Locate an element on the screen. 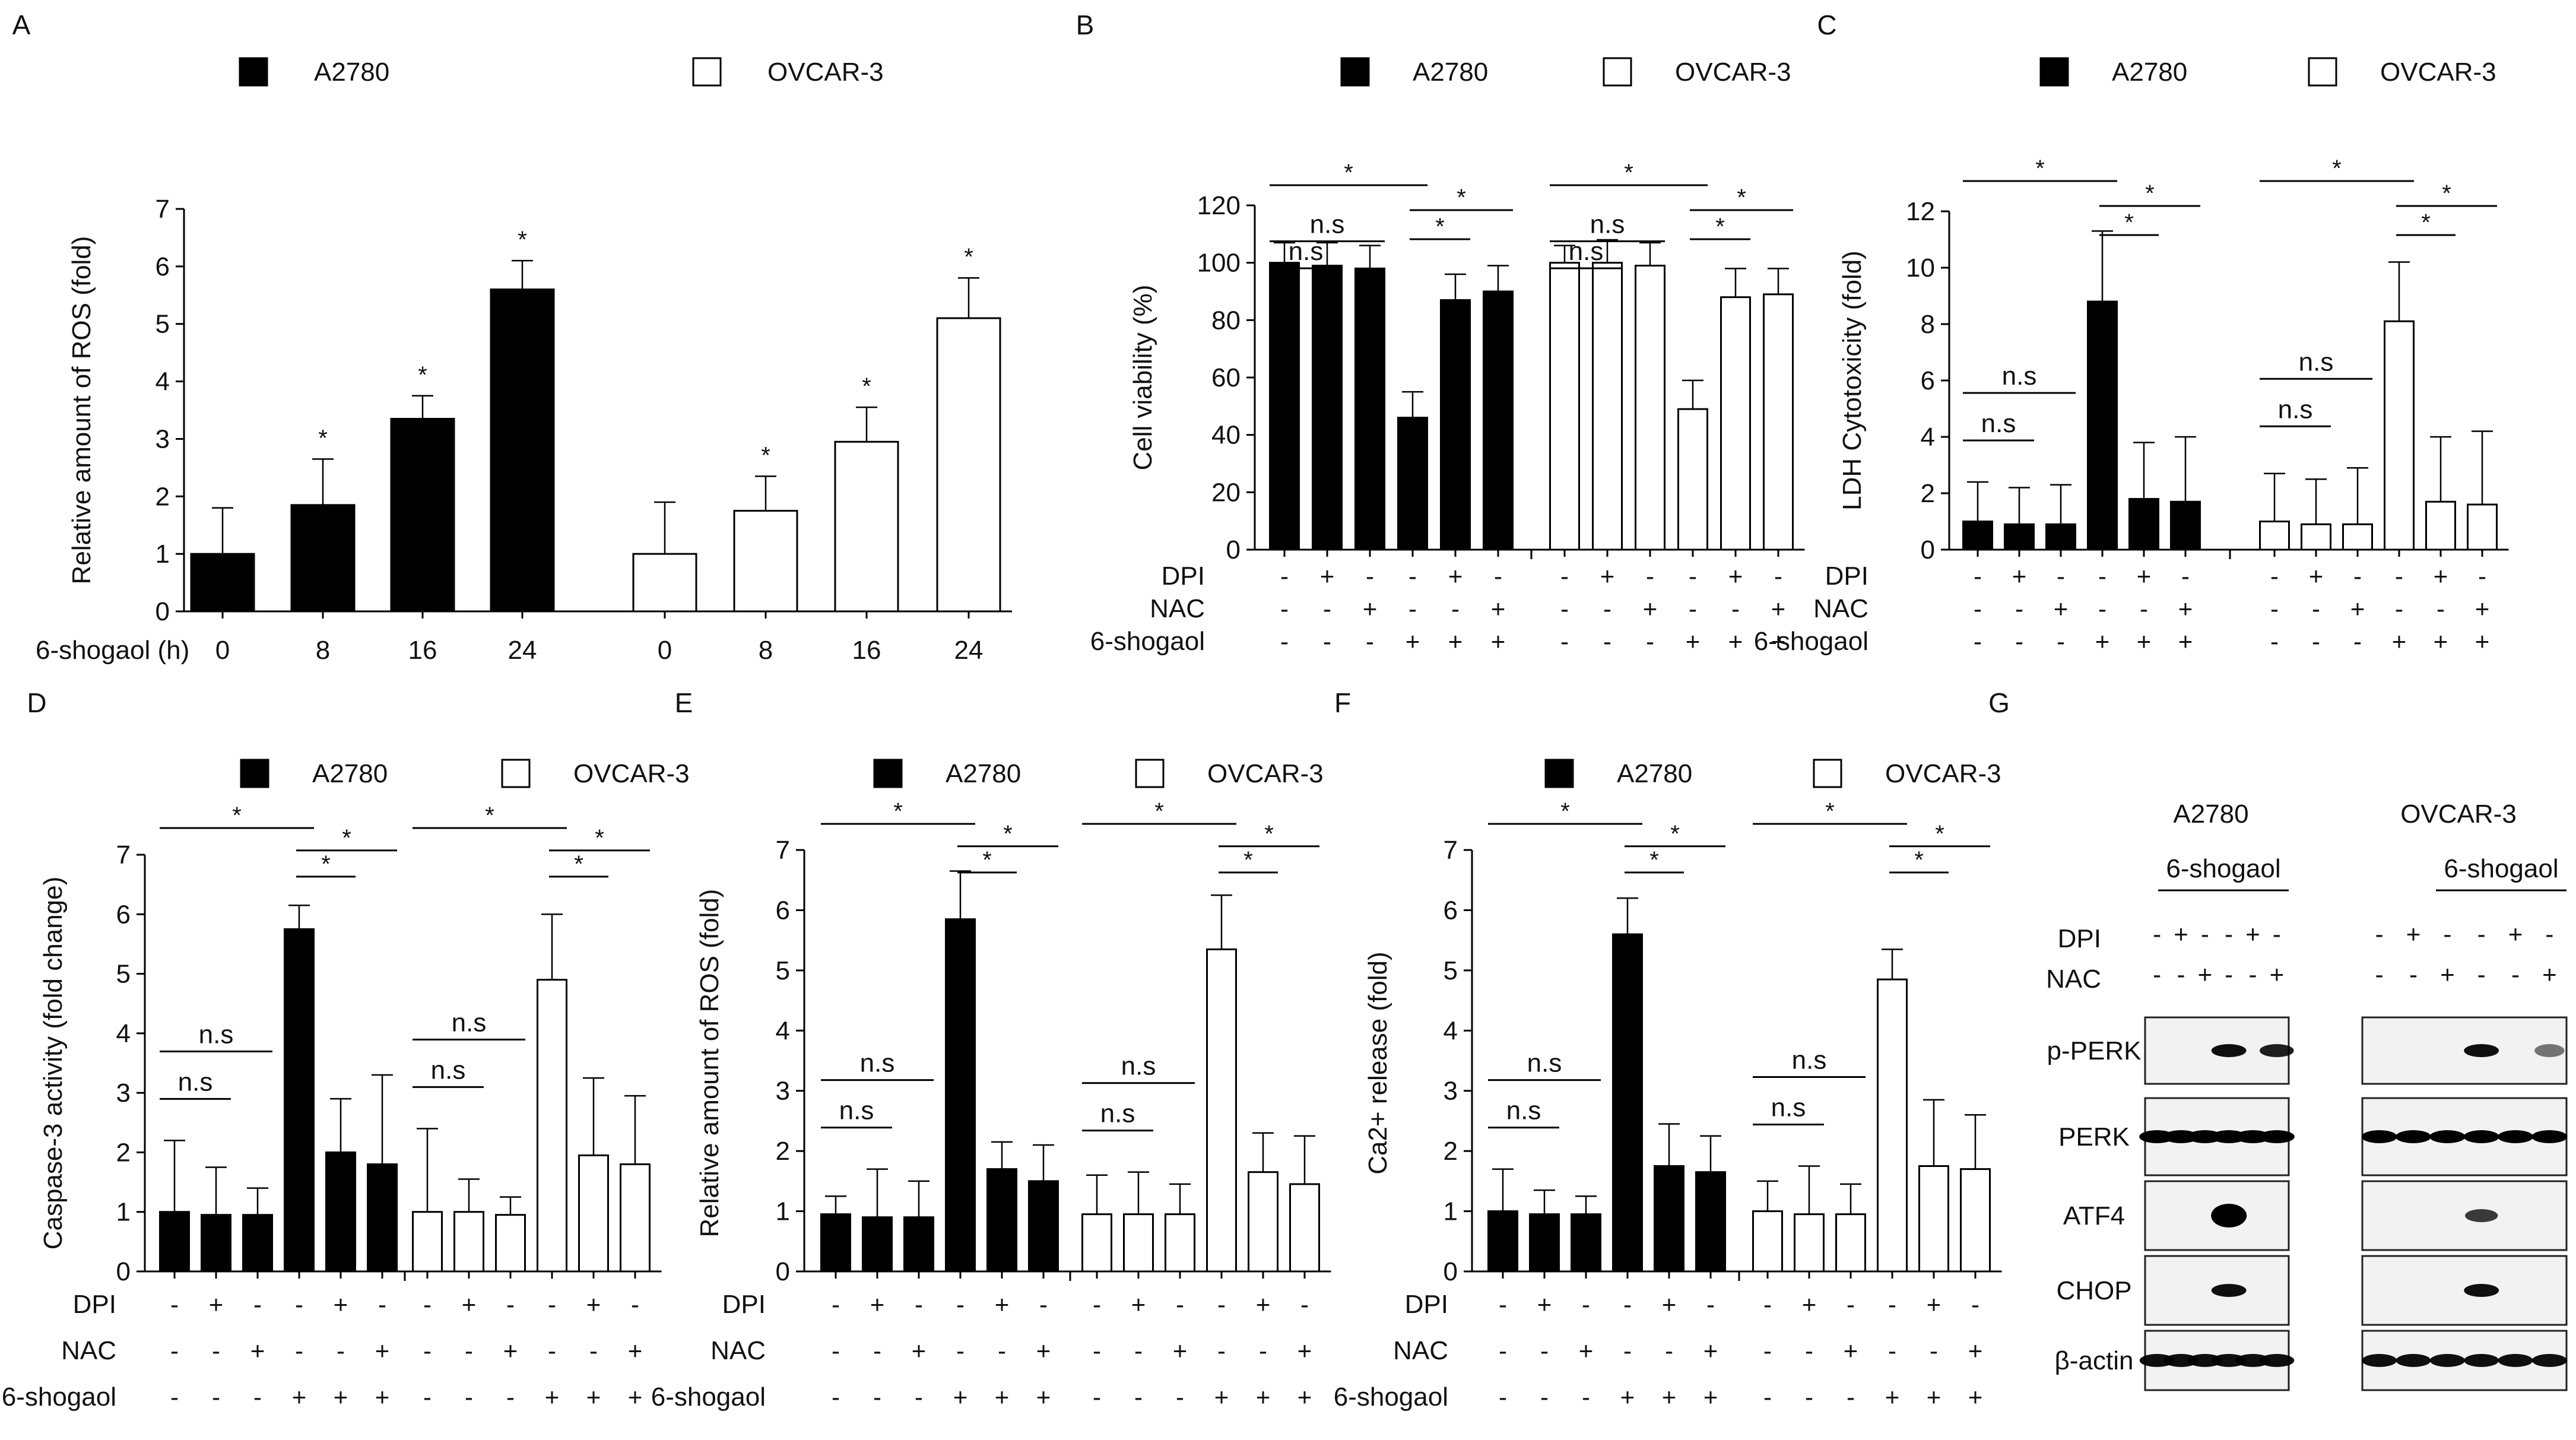 This screenshot has height=1440, width=2576. y-tick-label: 1 is located at coordinates (1451, 1211).